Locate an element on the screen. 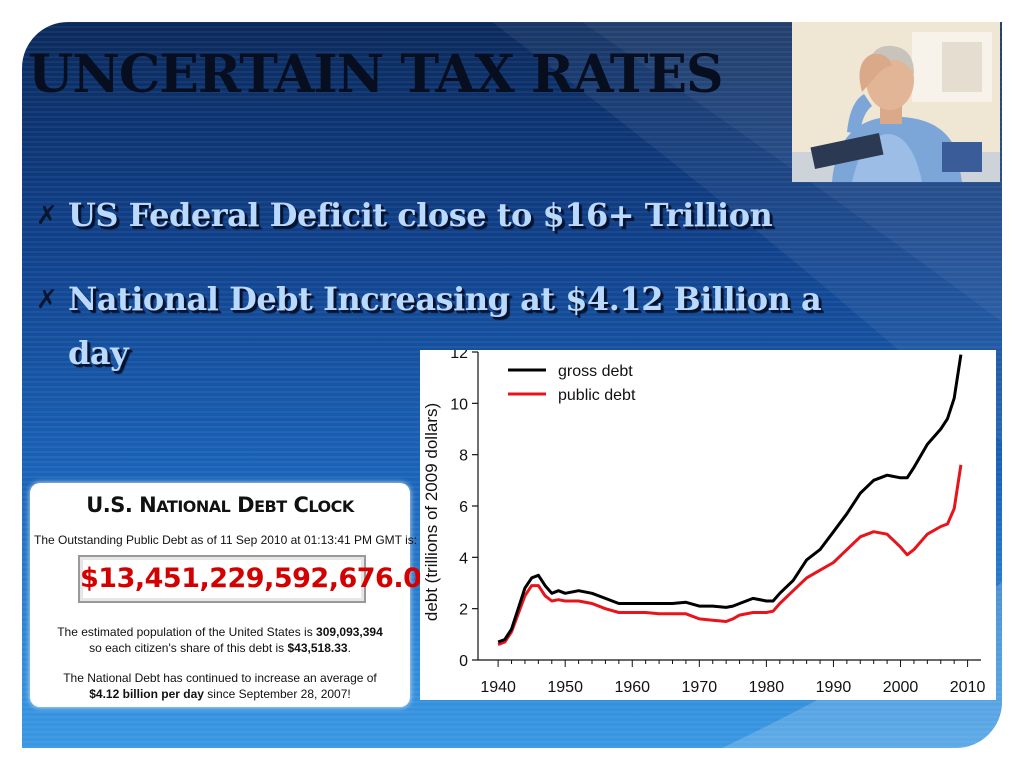  y-axis-label: debt (trillions of 2009 dollars) is located at coordinates (431, 512).